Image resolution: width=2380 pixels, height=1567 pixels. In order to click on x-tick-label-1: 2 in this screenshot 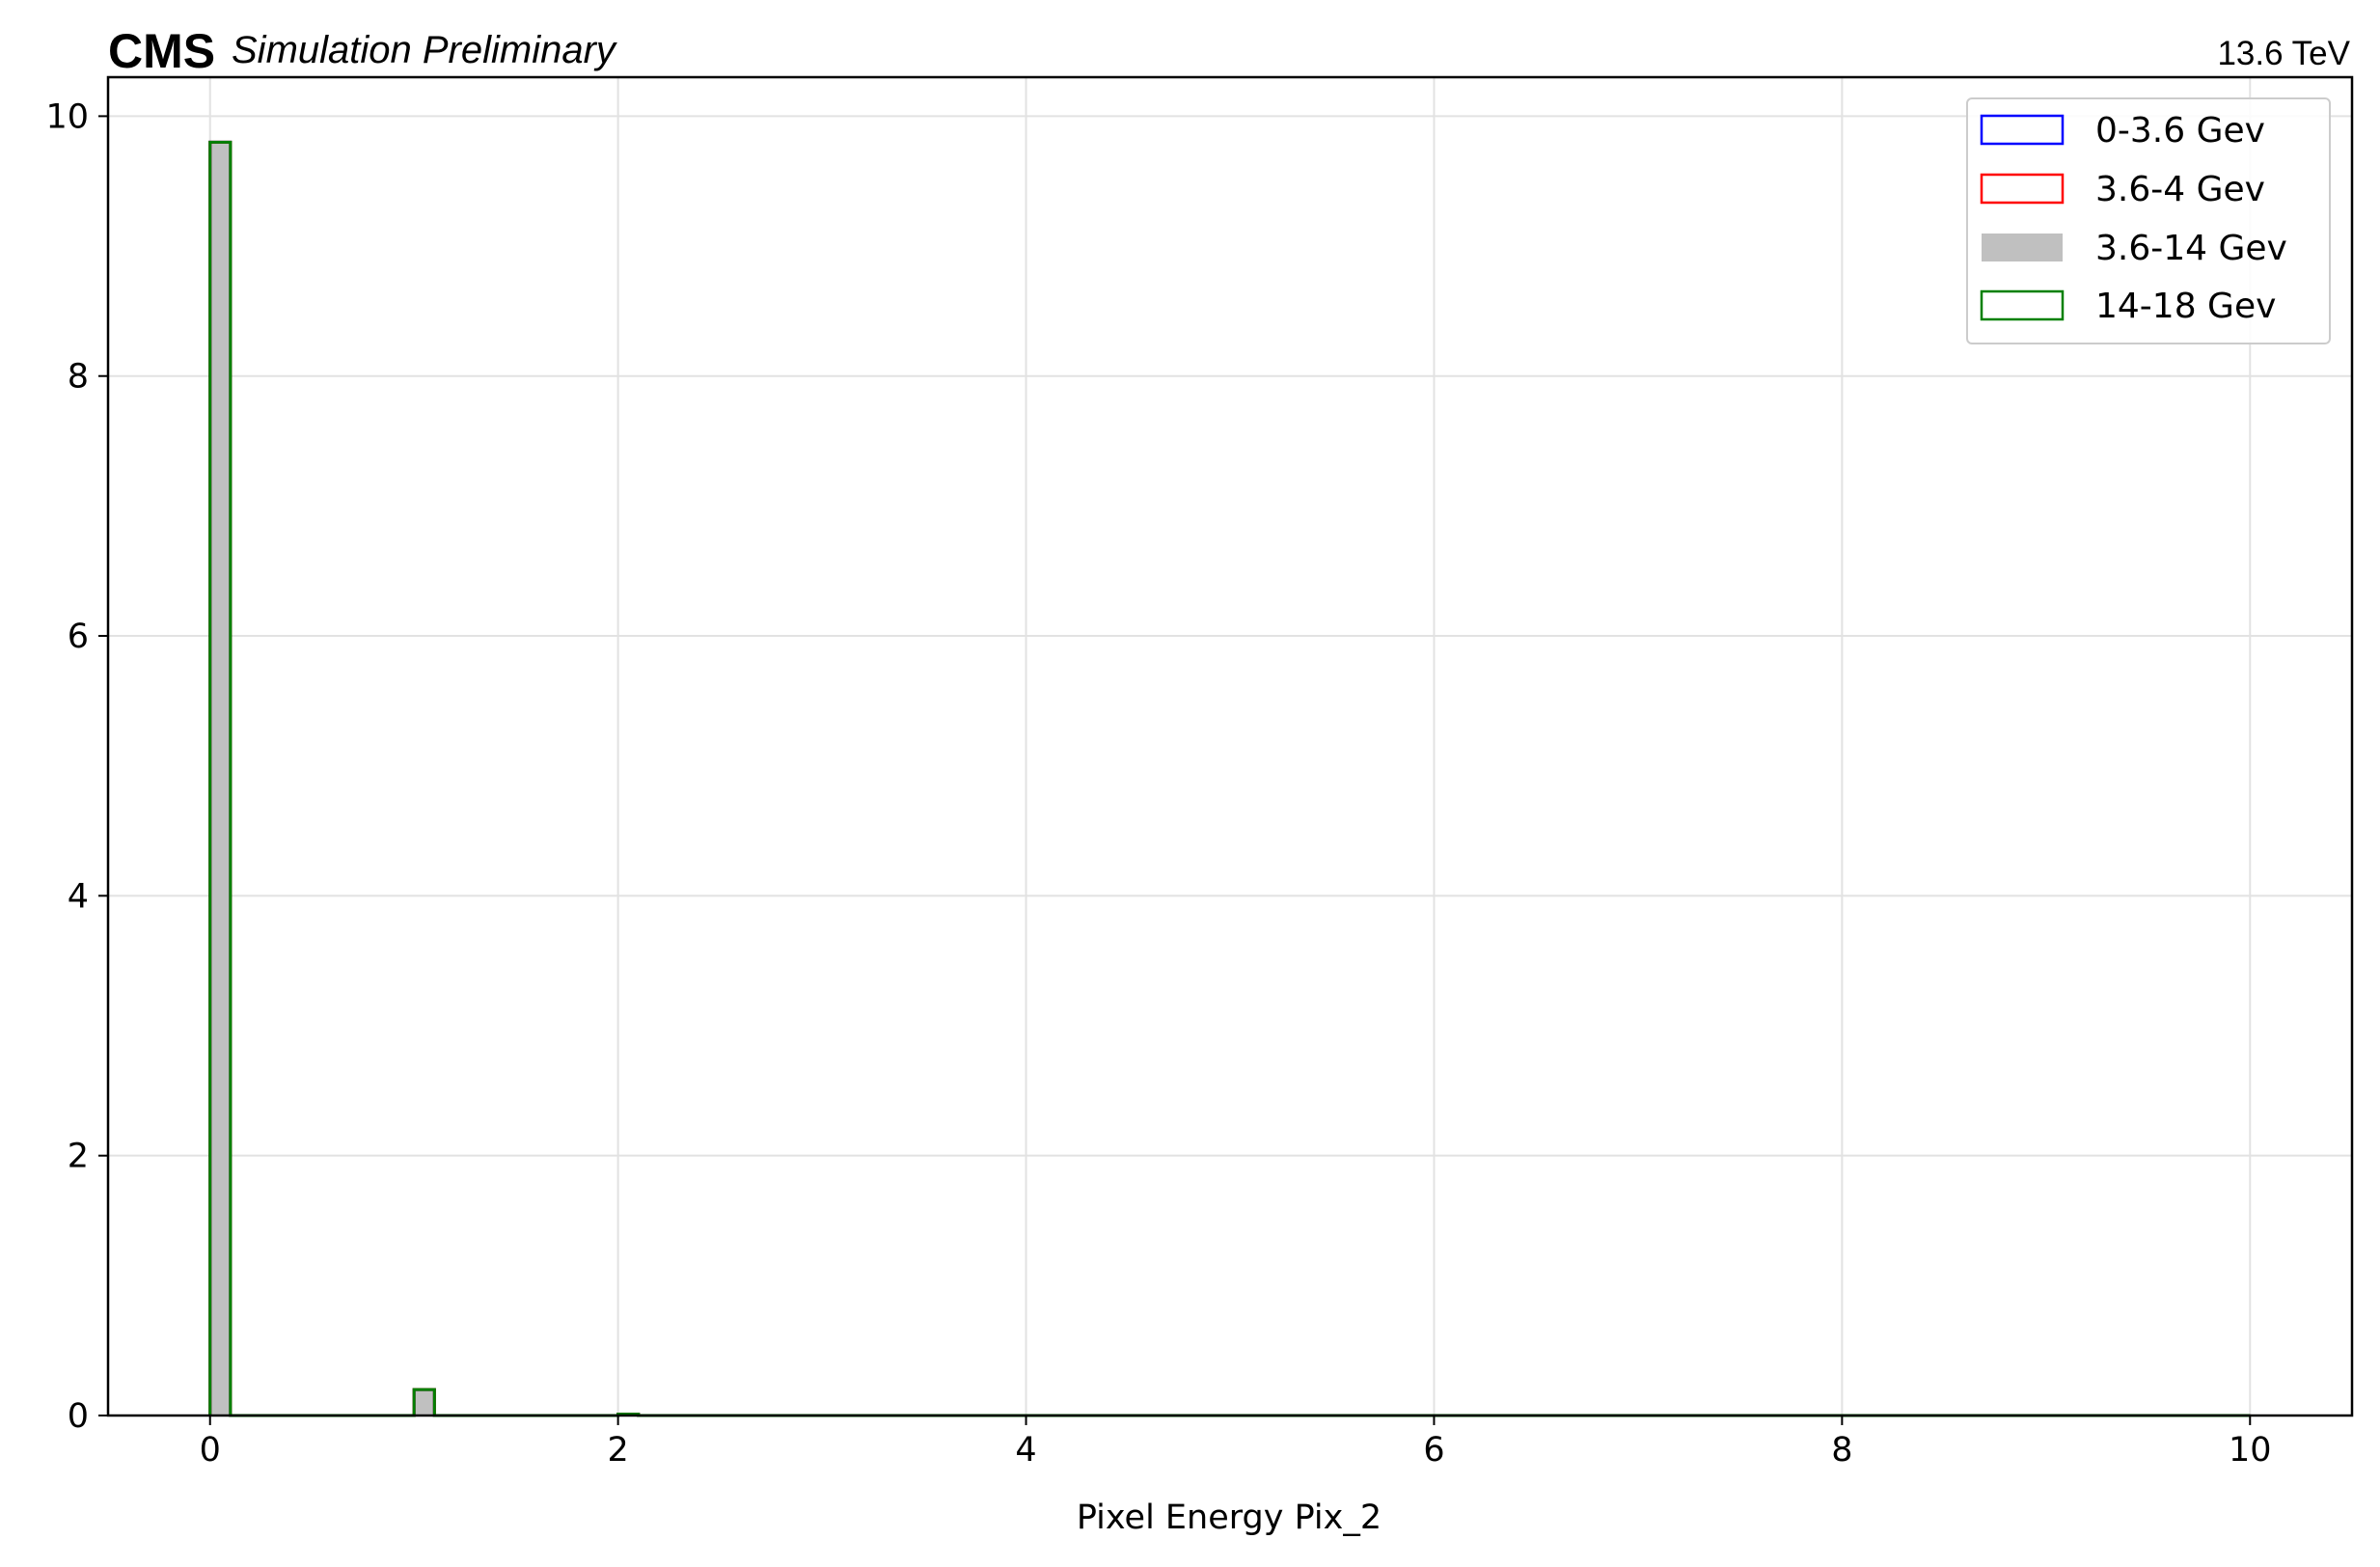, I will do `click(617, 1451)`.